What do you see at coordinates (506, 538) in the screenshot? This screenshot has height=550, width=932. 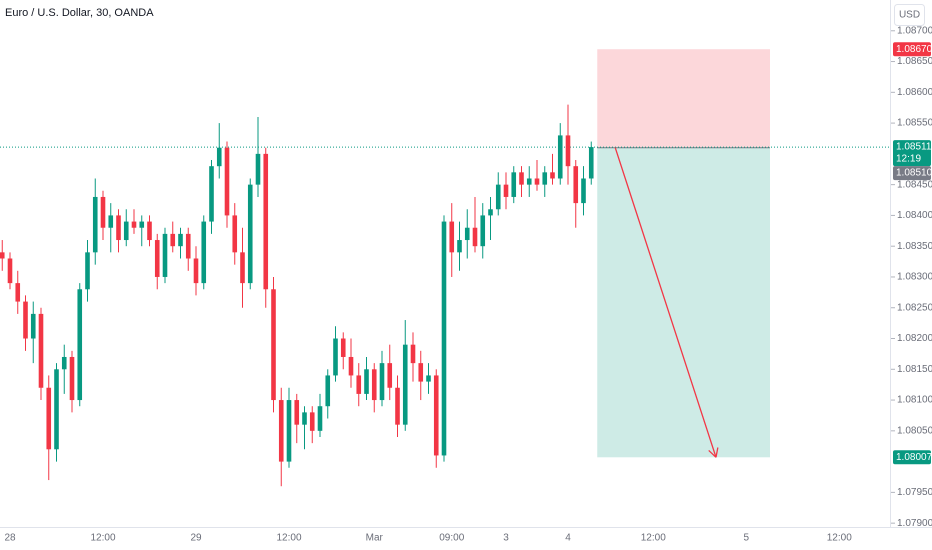 I see `x-tick-label: 3` at bounding box center [506, 538].